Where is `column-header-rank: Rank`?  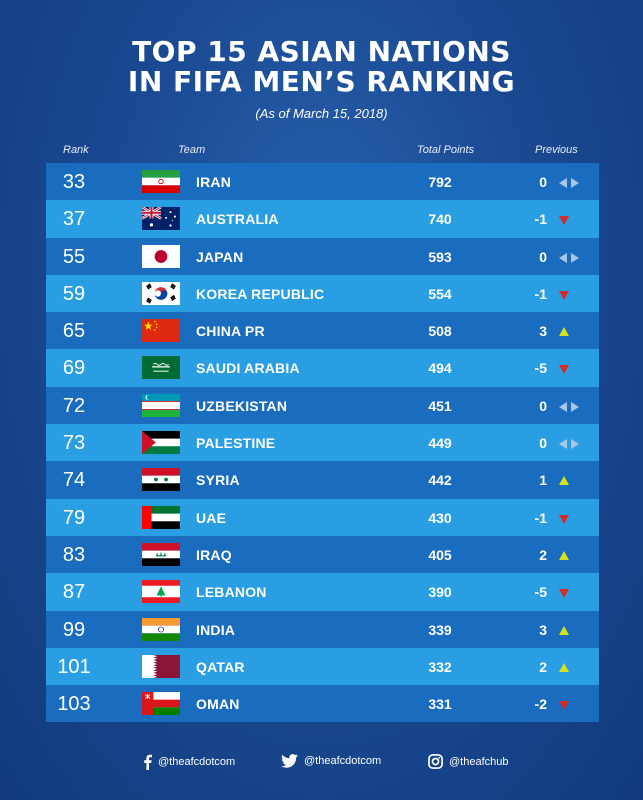
column-header-rank: Rank is located at coordinates (76, 150).